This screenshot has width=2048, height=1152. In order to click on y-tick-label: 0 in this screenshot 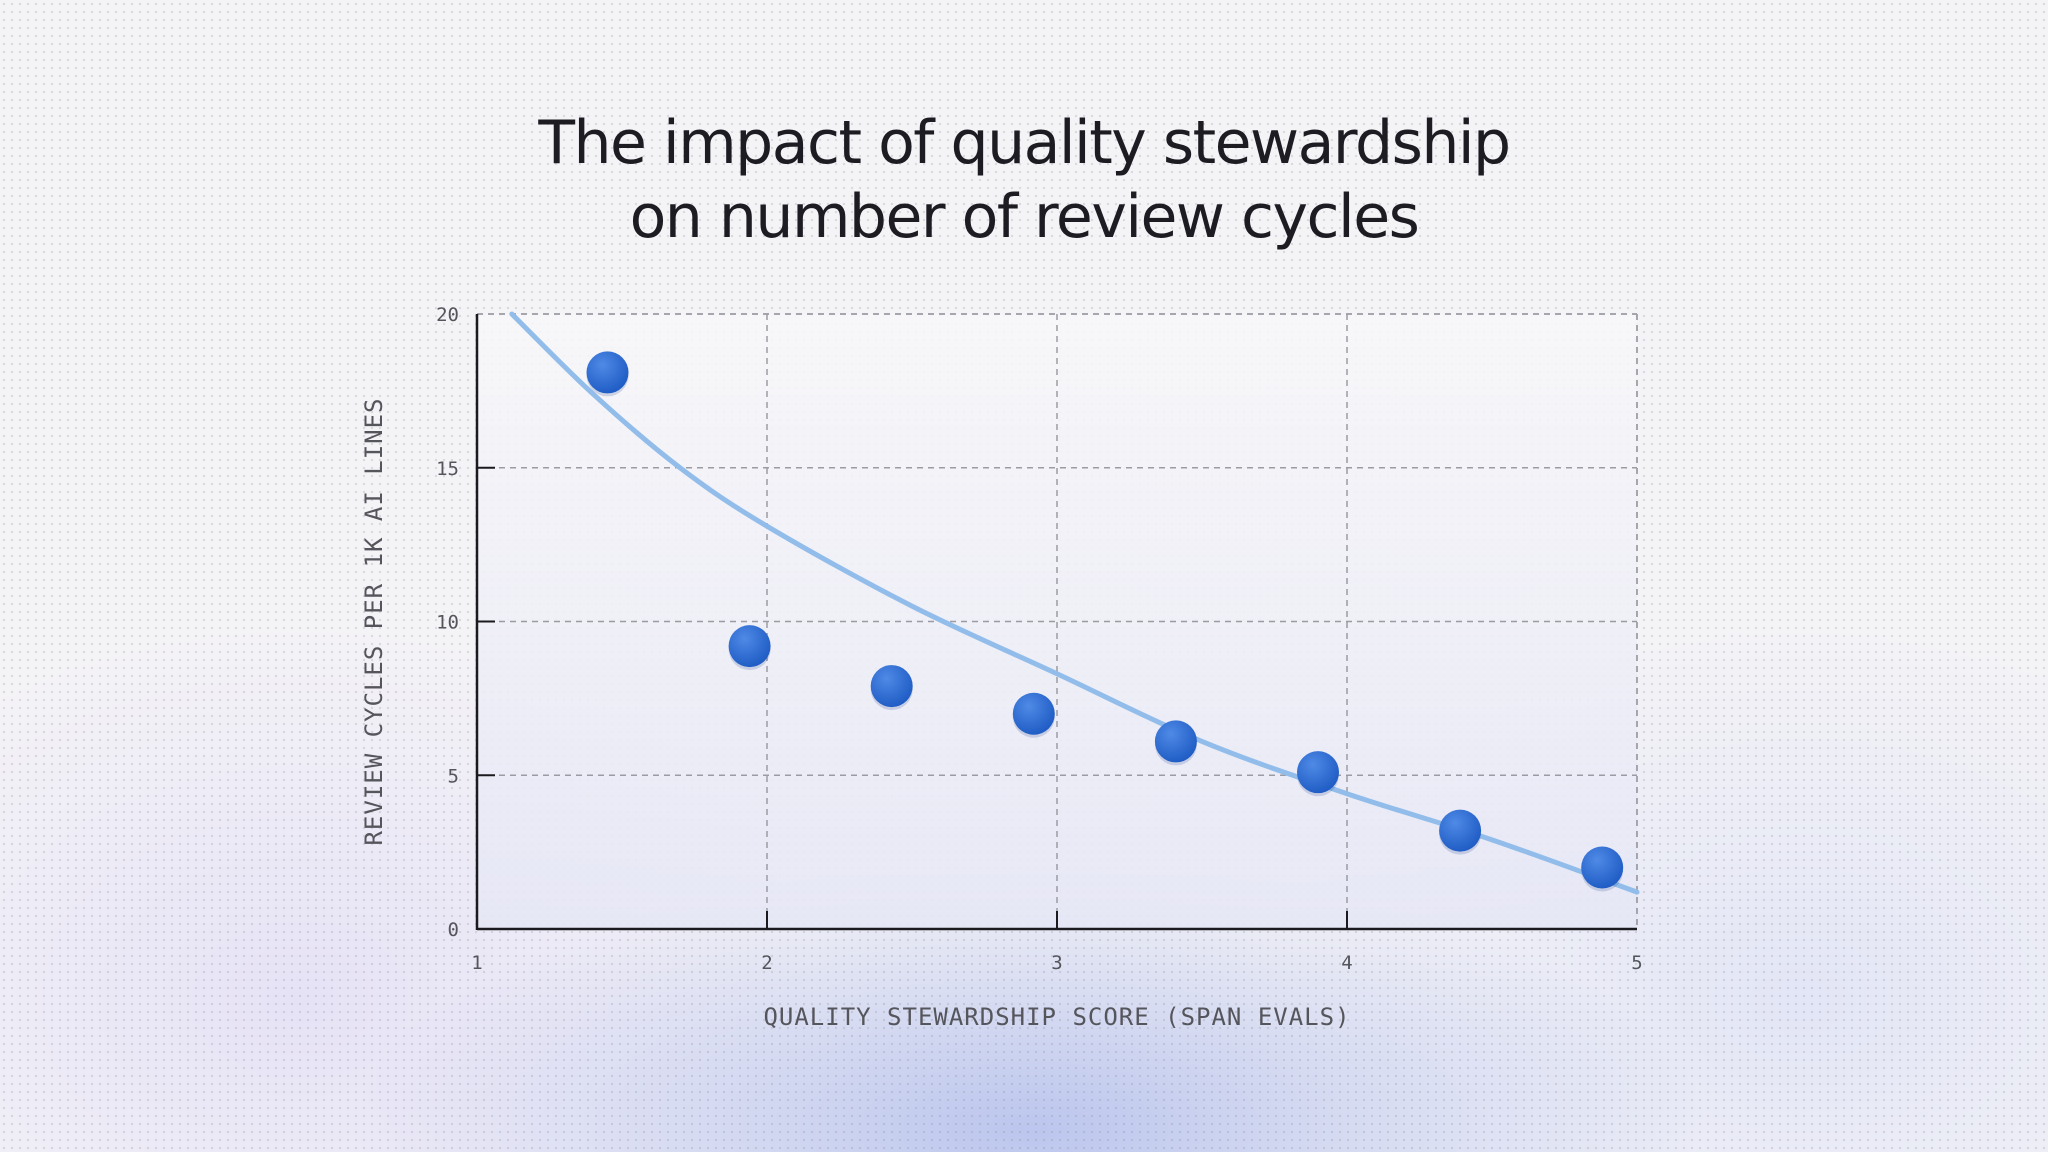, I will do `click(453, 930)`.